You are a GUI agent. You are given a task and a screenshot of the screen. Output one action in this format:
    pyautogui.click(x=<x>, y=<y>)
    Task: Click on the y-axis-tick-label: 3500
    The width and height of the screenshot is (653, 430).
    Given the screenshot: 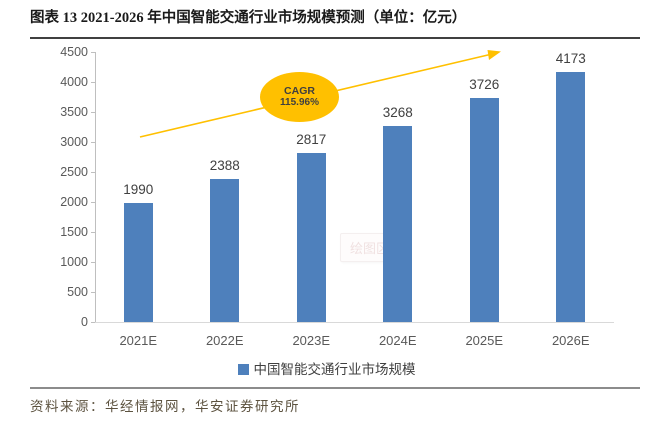 What is the action you would take?
    pyautogui.click(x=74, y=112)
    